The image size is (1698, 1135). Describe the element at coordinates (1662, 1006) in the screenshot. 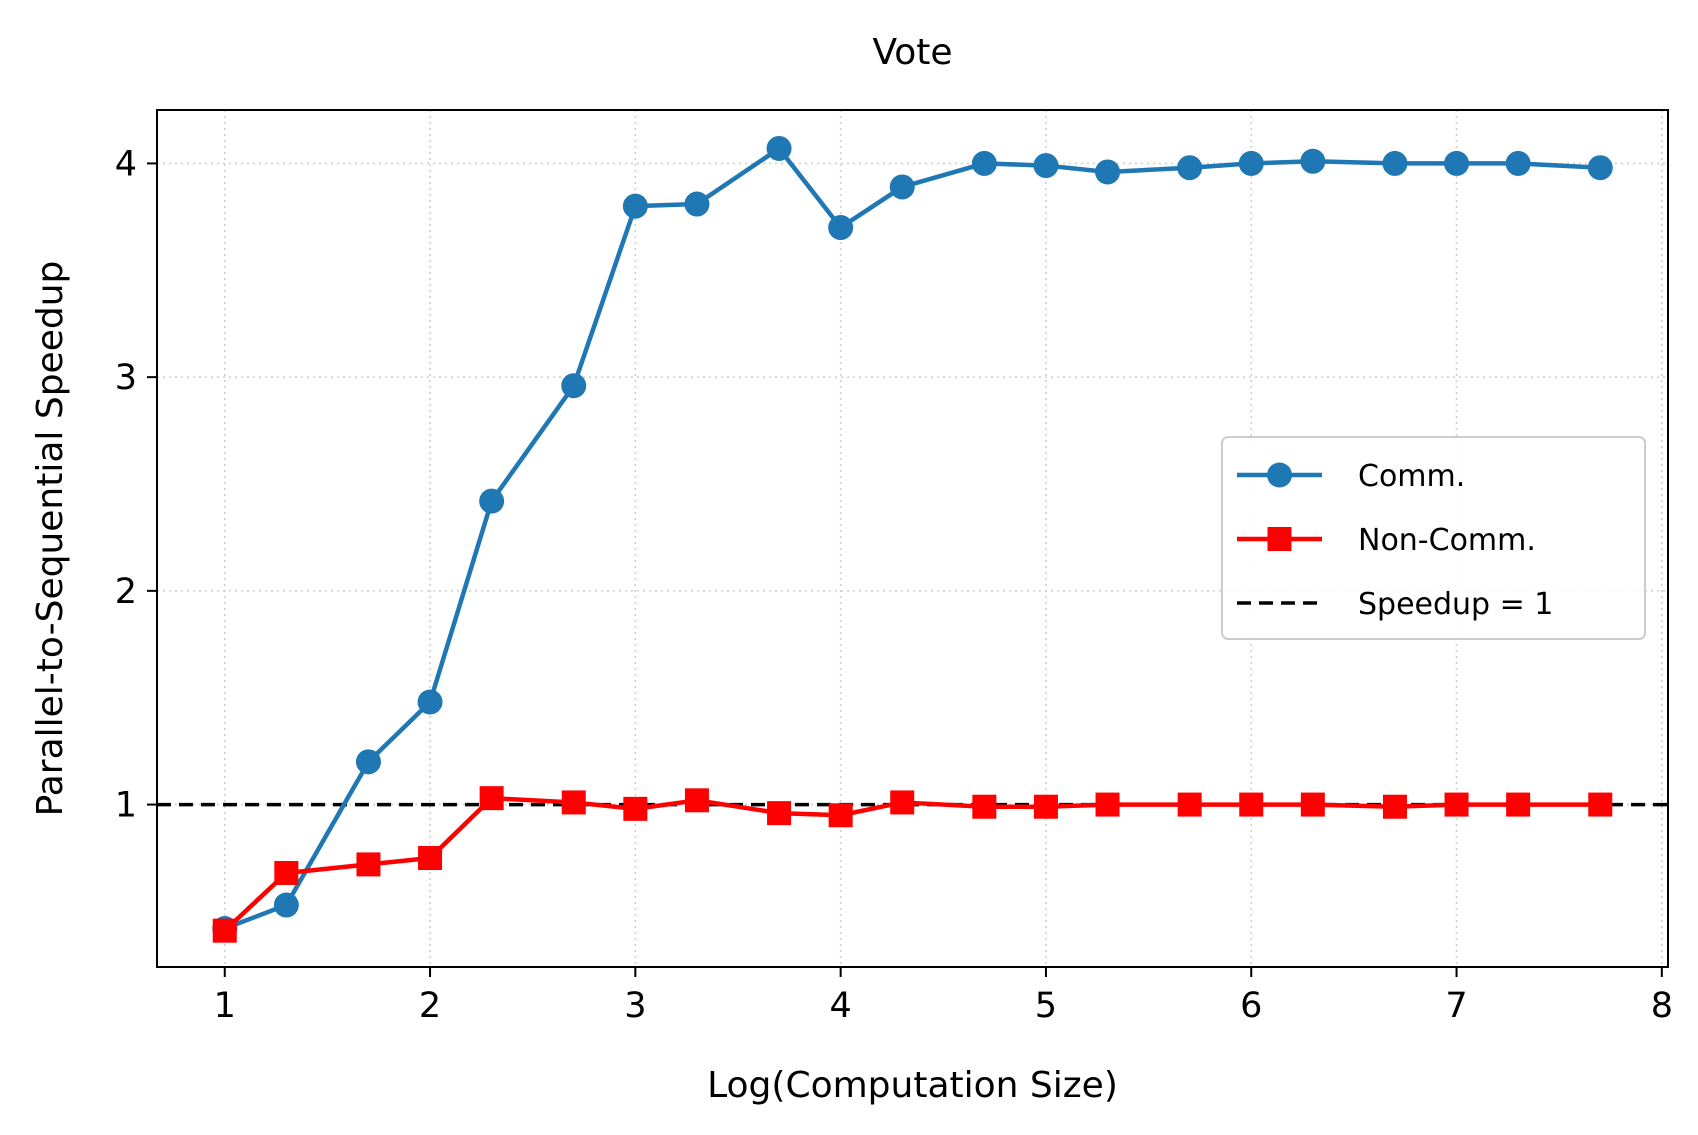

I see `x-tick-label: 8` at that location.